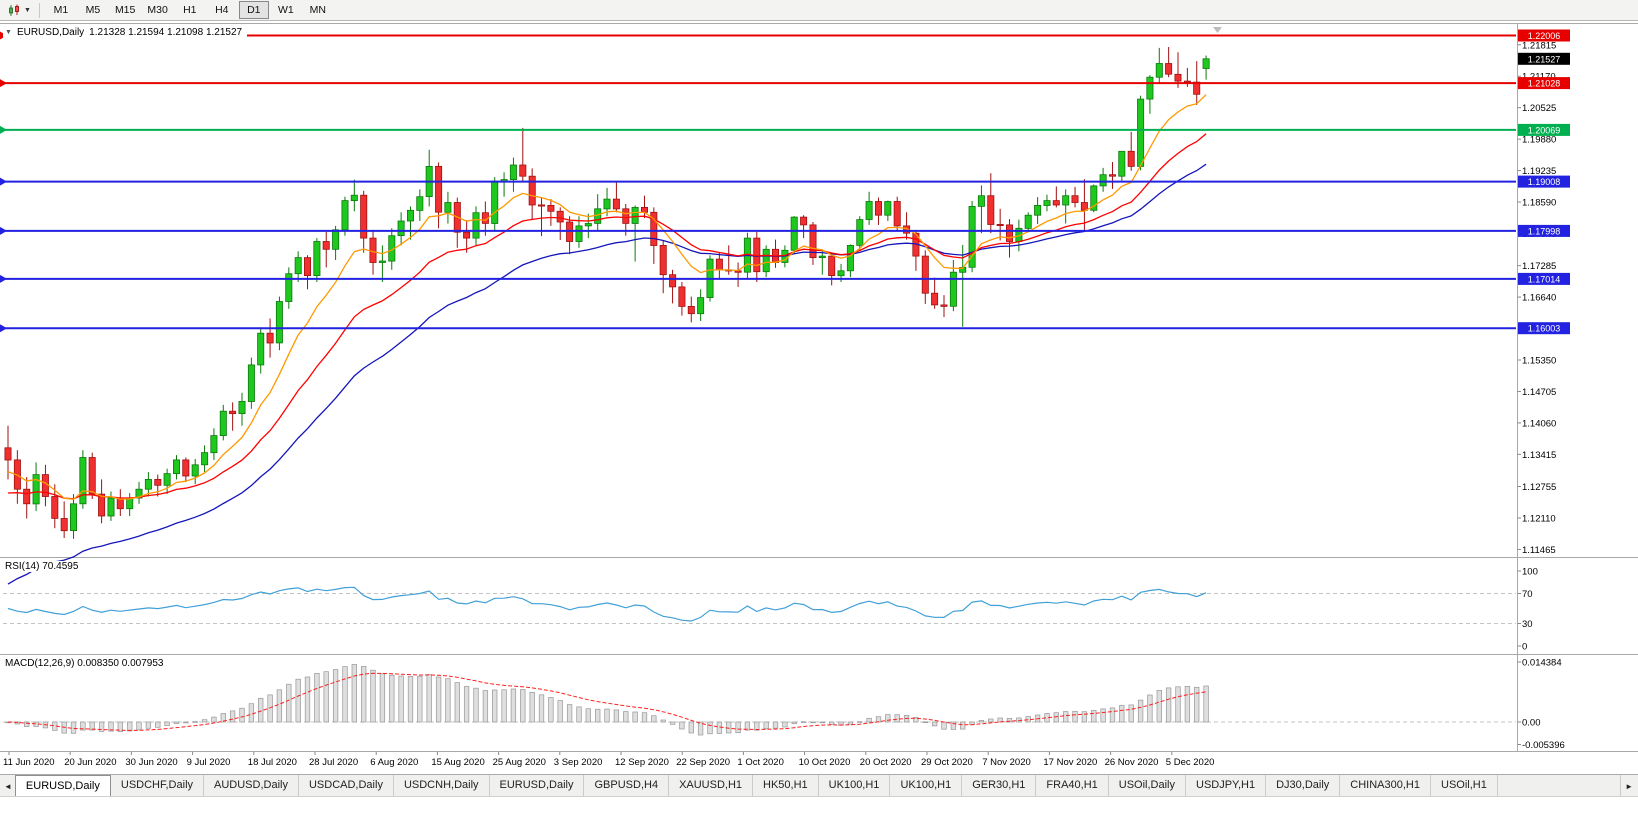 The height and width of the screenshot is (835, 1638). Describe the element at coordinates (1132, 762) in the screenshot. I see `date-axis-label: 26 Nov 2020` at that location.